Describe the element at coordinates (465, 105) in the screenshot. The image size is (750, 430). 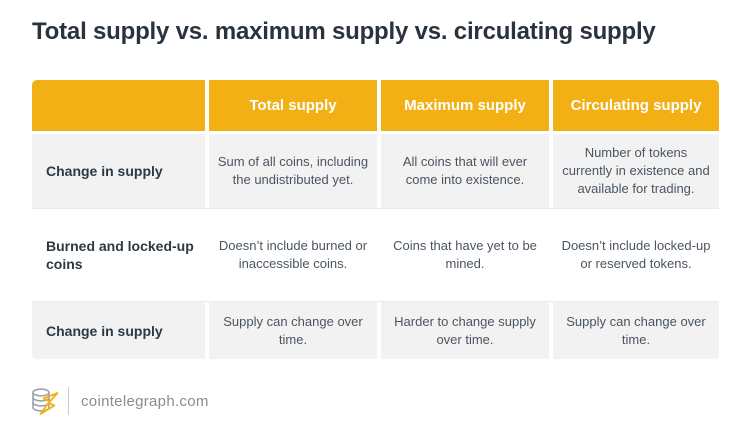
I see `header-cell-maximum-supply: Maximum supply` at that location.